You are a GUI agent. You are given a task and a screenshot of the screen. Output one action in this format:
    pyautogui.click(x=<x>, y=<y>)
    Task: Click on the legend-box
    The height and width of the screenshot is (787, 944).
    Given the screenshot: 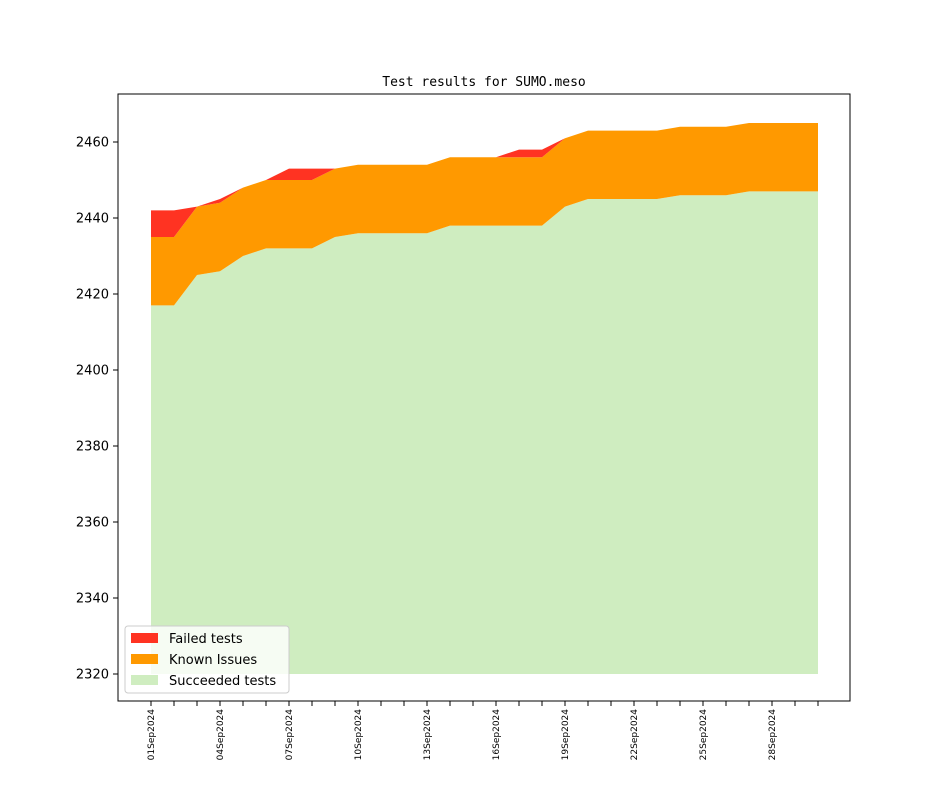 What is the action you would take?
    pyautogui.click(x=207, y=659)
    